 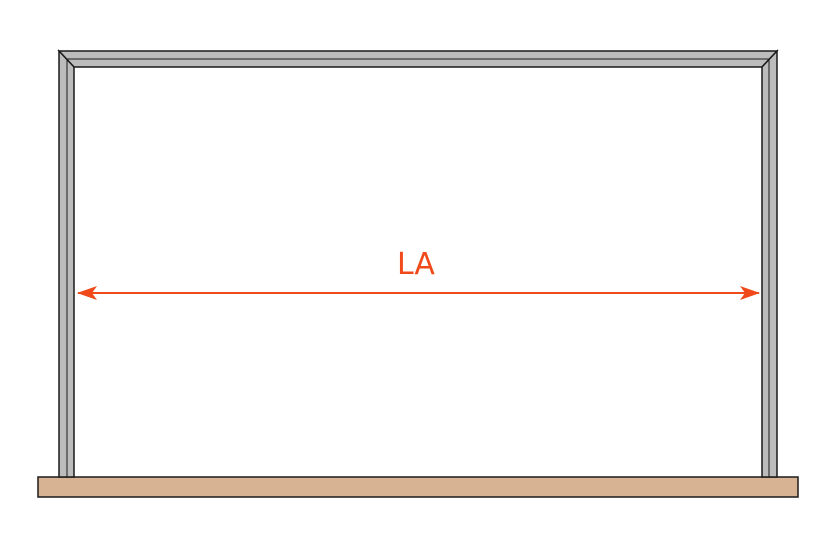 What do you see at coordinates (416, 264) in the screenshot?
I see `width-dimension-label: LA` at bounding box center [416, 264].